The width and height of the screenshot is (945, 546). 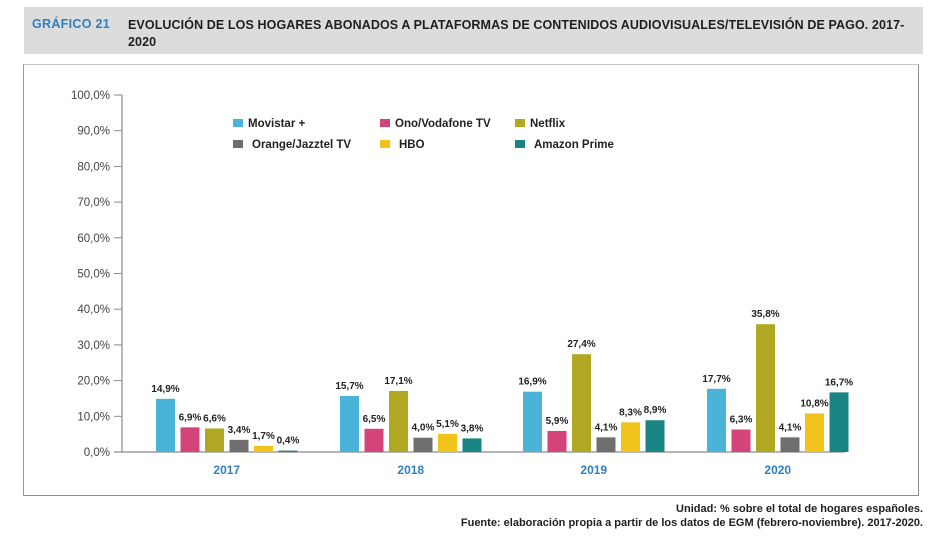 What do you see at coordinates (93, 203) in the screenshot?
I see `y-tick-label: 70,0%` at bounding box center [93, 203].